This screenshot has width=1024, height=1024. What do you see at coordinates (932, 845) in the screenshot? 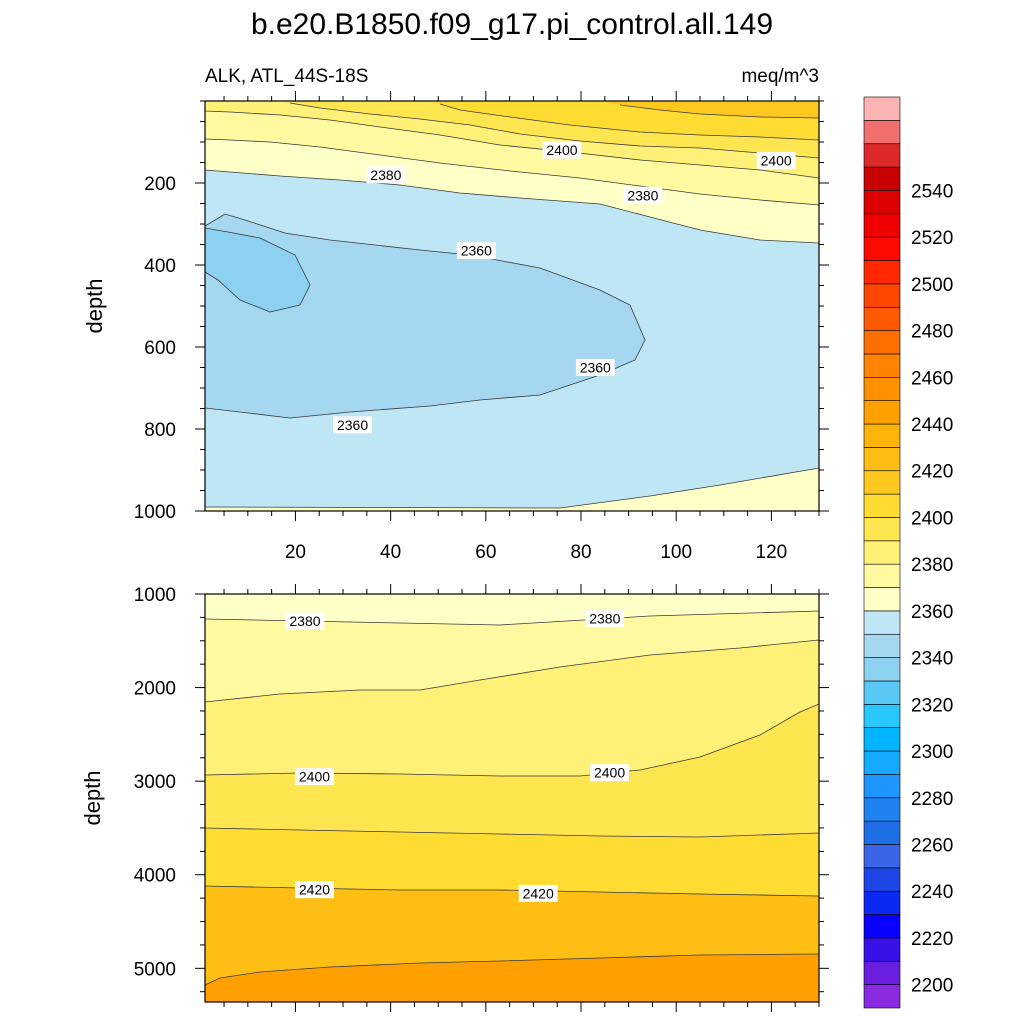
I see `colorbar-label: 2260` at bounding box center [932, 845].